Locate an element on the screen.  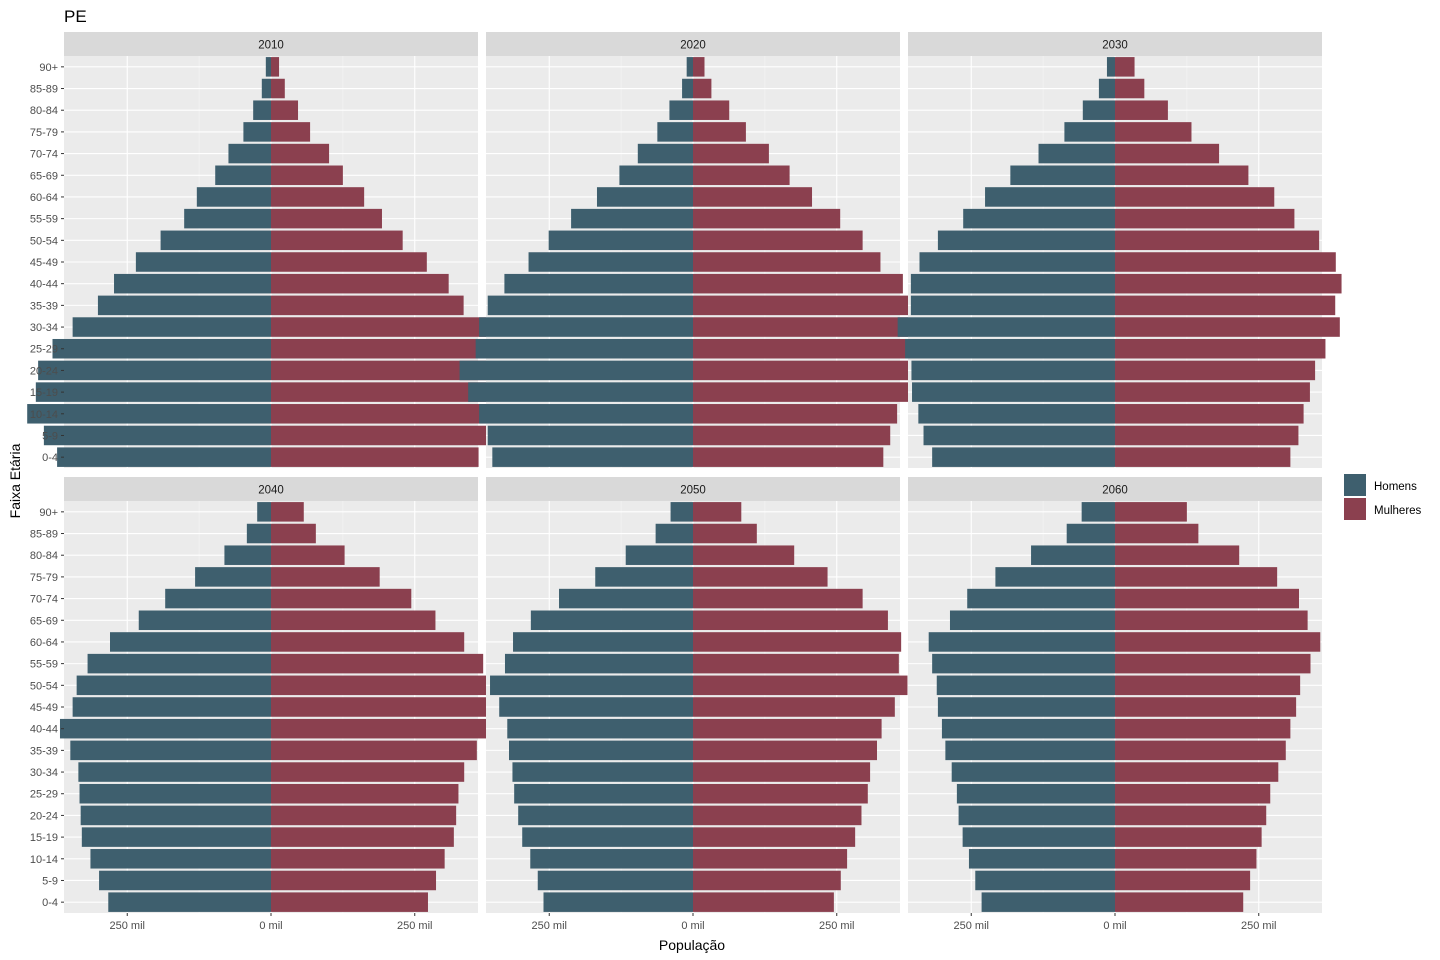
y-tick-label: 15-19 is located at coordinates (44, 393).